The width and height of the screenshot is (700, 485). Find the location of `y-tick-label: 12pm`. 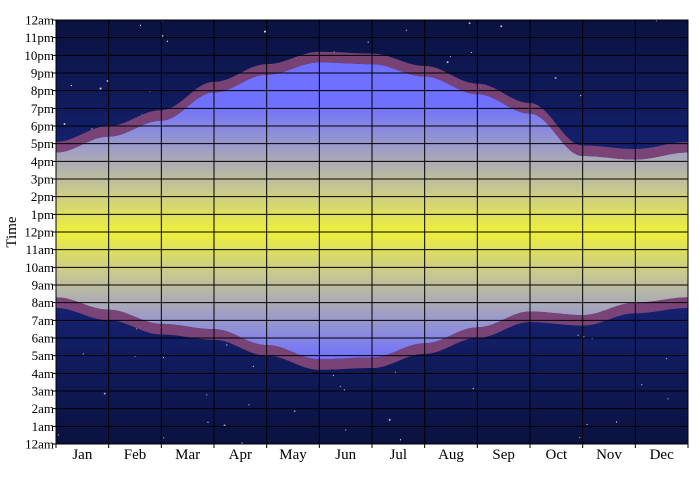

y-tick-label: 12pm is located at coordinates (39, 232).